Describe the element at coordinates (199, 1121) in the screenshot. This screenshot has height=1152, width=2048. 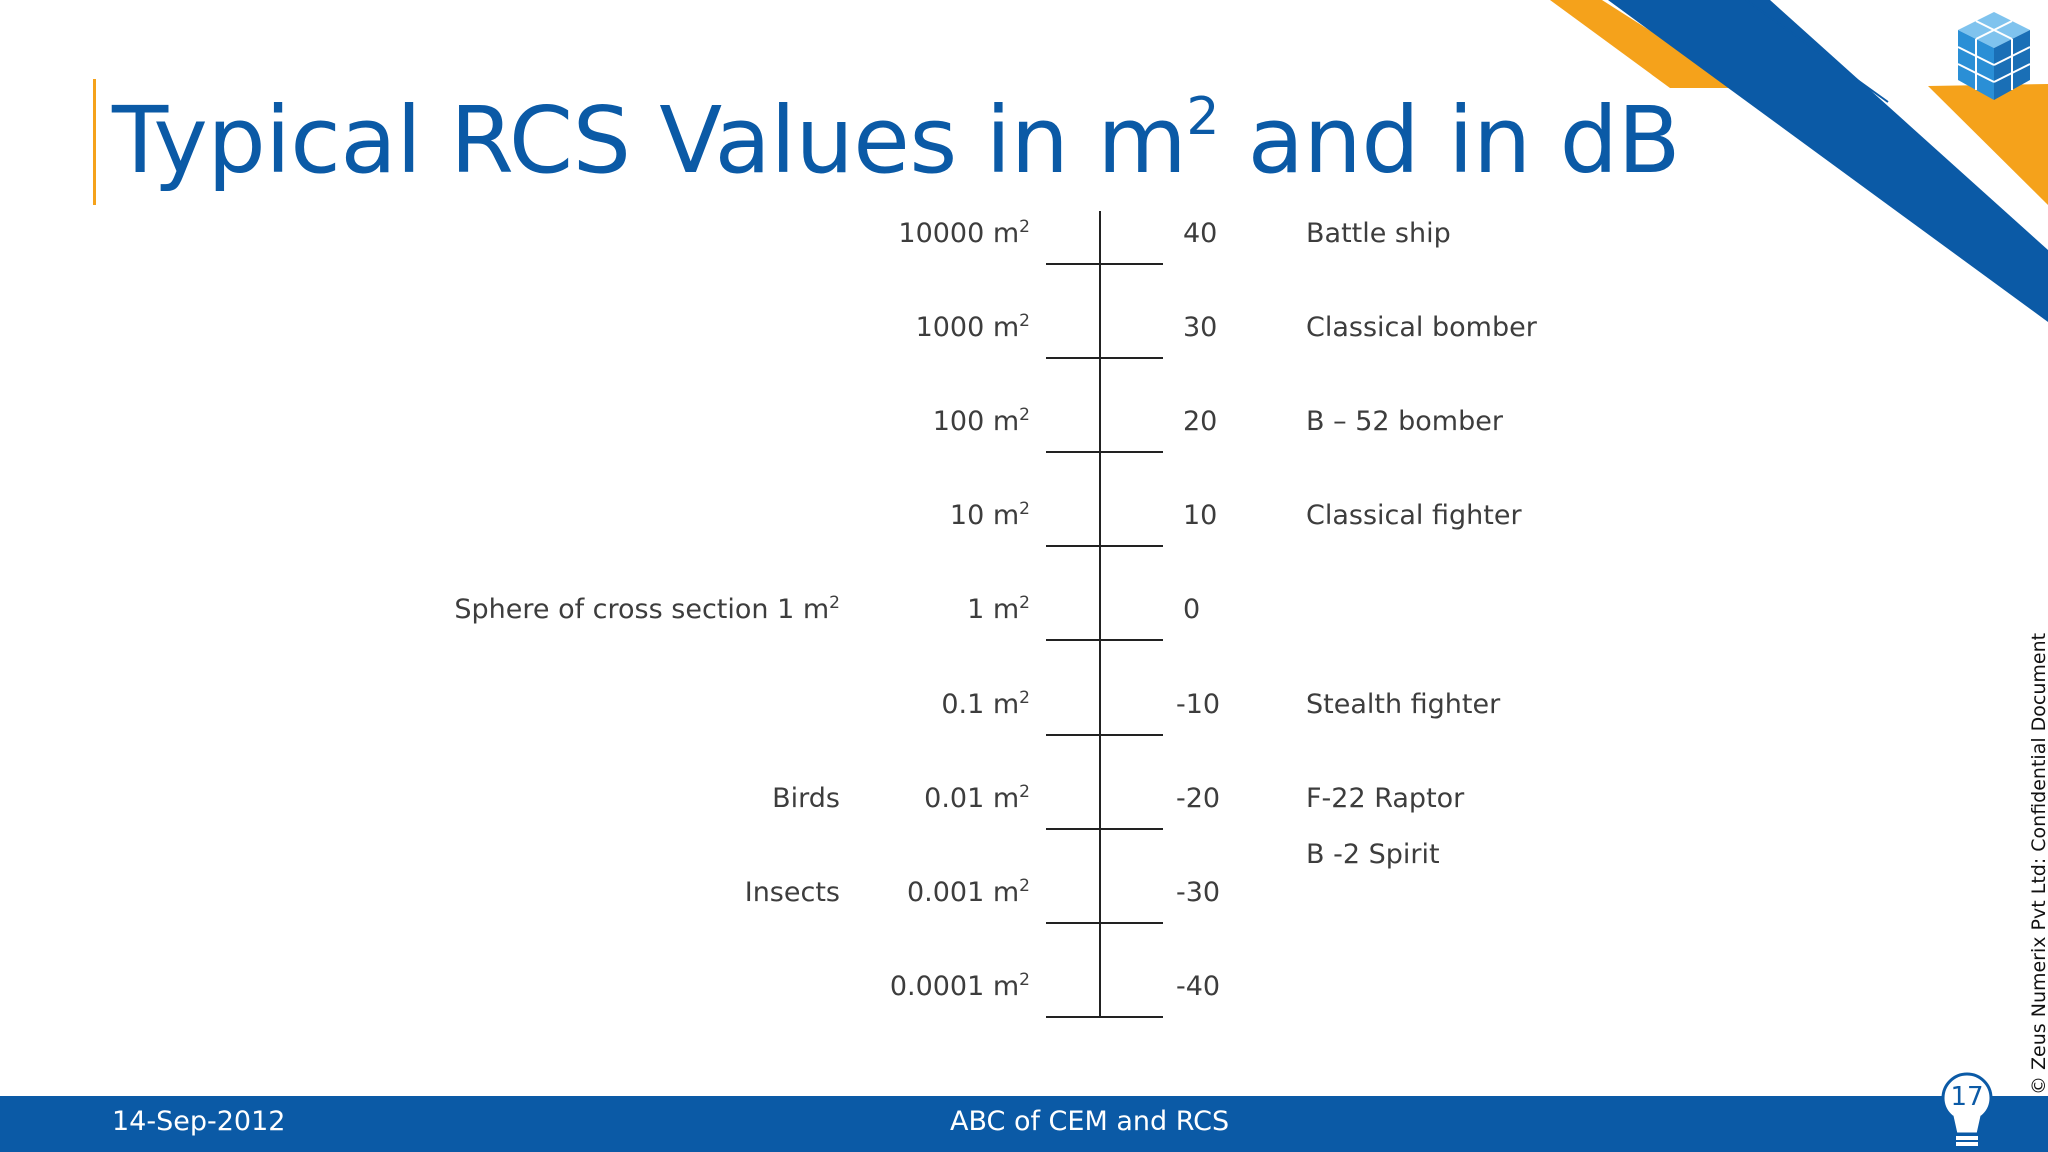
I see `footer-date: 14-Sep-2012` at that location.